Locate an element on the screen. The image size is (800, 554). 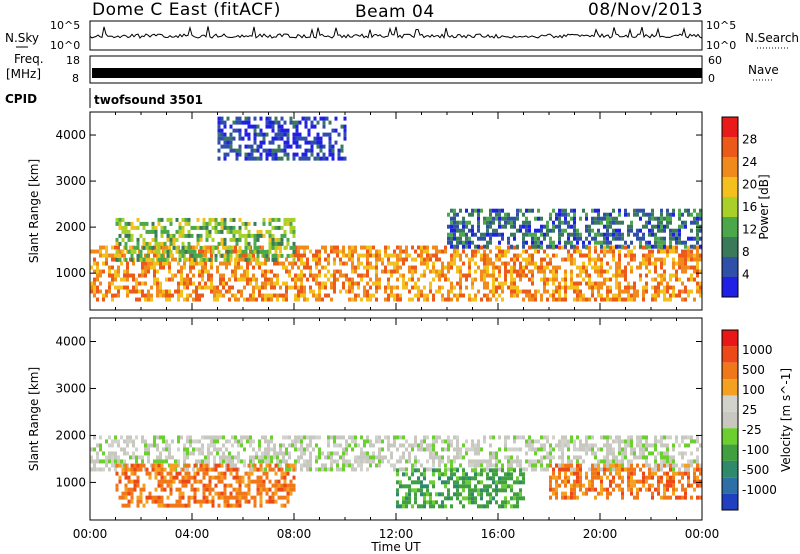
velocity-colorbar-swatch is located at coordinates (730, 338).